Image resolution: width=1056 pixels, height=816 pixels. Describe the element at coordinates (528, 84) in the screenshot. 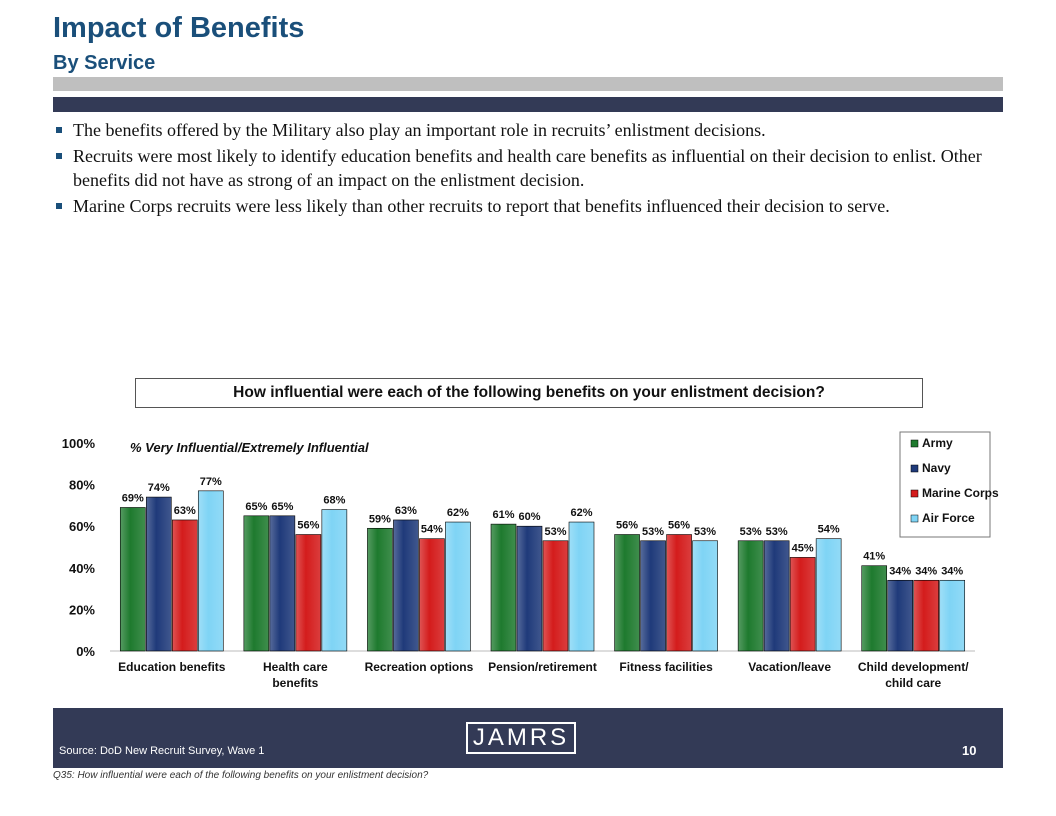

I see `header-divider-gray` at that location.